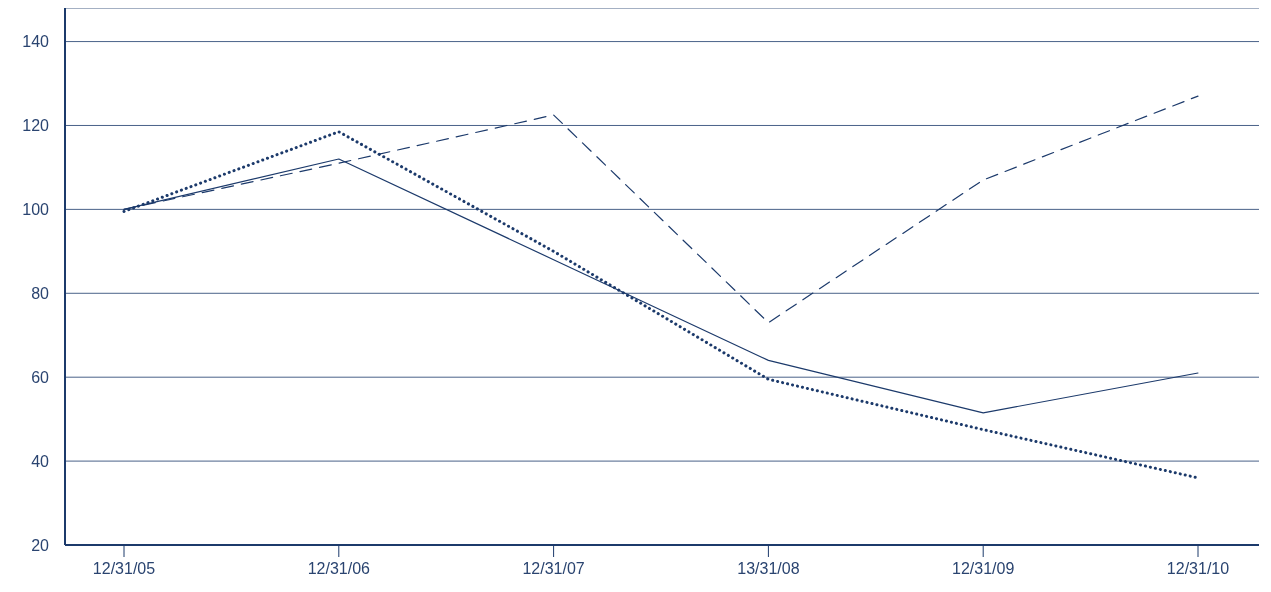 This screenshot has height=592, width=1271. What do you see at coordinates (124, 569) in the screenshot?
I see `x-tick-label: 12/31/05` at bounding box center [124, 569].